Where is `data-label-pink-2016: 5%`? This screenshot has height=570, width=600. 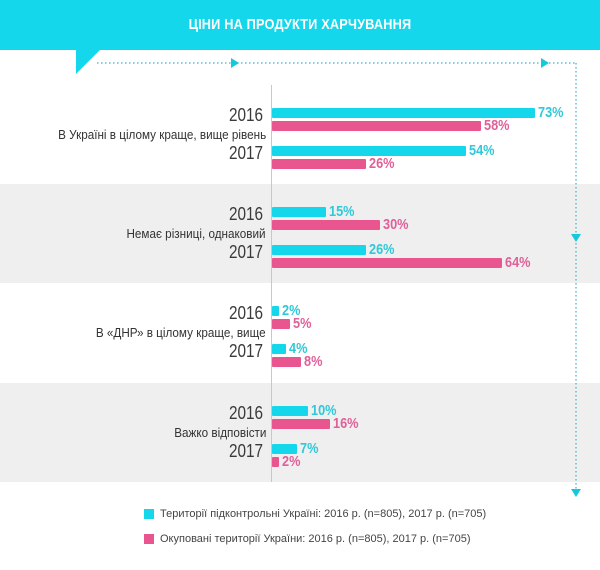
data-label-pink-2016: 5% is located at coordinates (302, 323).